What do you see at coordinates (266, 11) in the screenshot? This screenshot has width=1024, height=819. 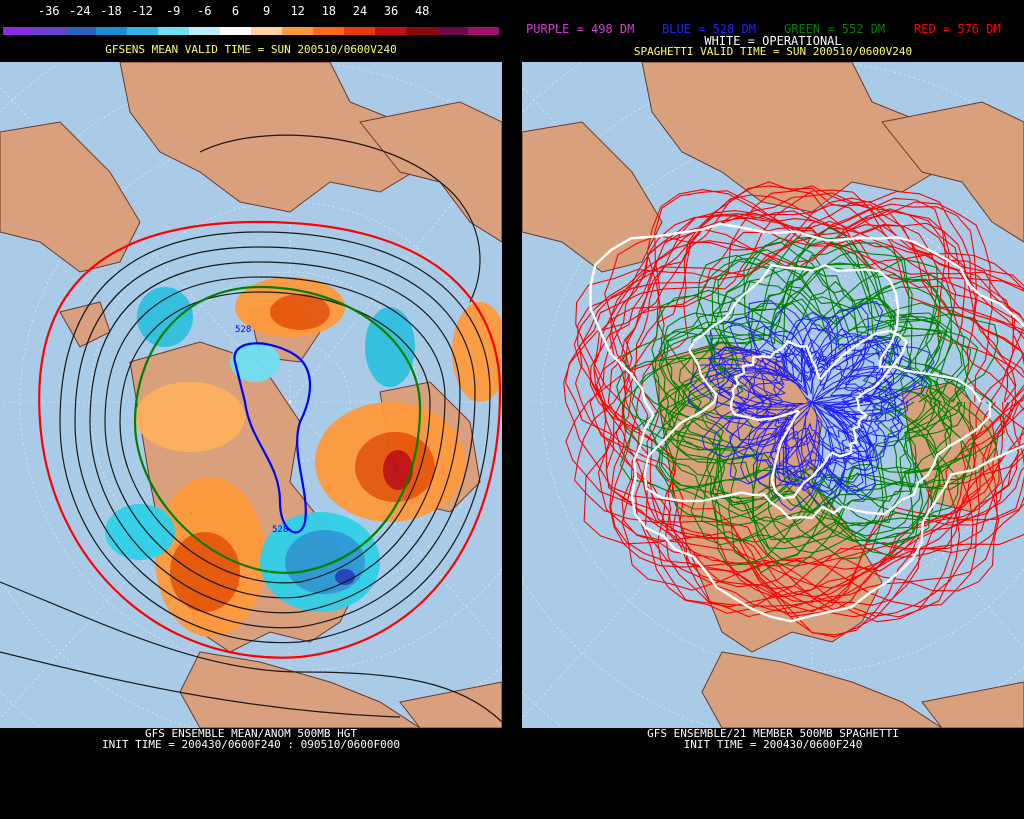 I see `scale-label: 9` at bounding box center [266, 11].